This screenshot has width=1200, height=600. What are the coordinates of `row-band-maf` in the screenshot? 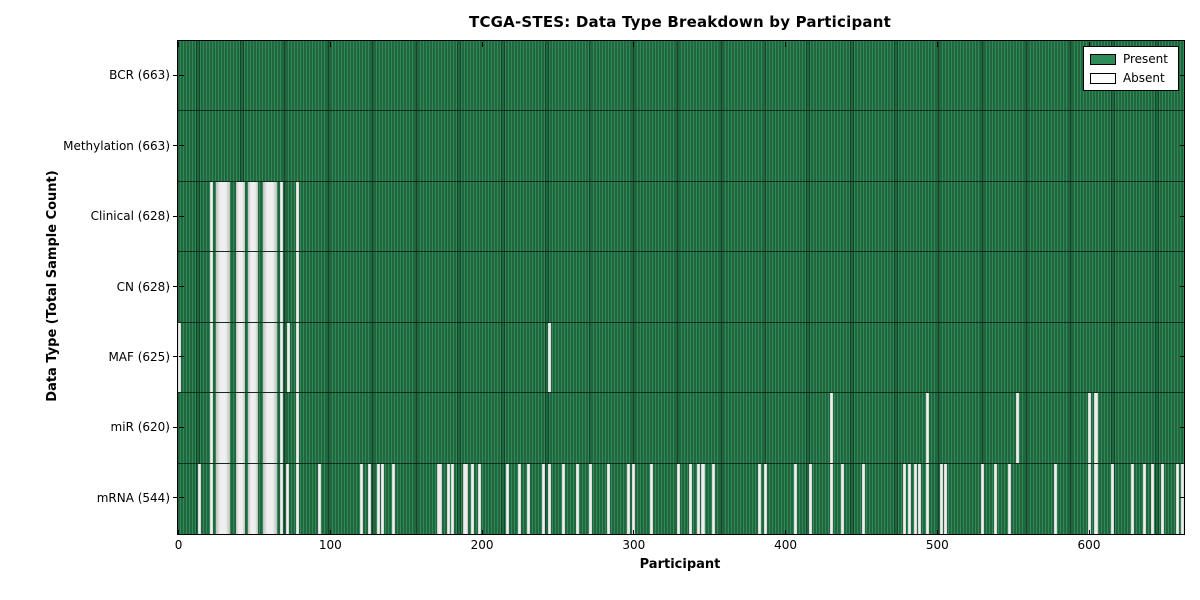 It's located at (681, 358).